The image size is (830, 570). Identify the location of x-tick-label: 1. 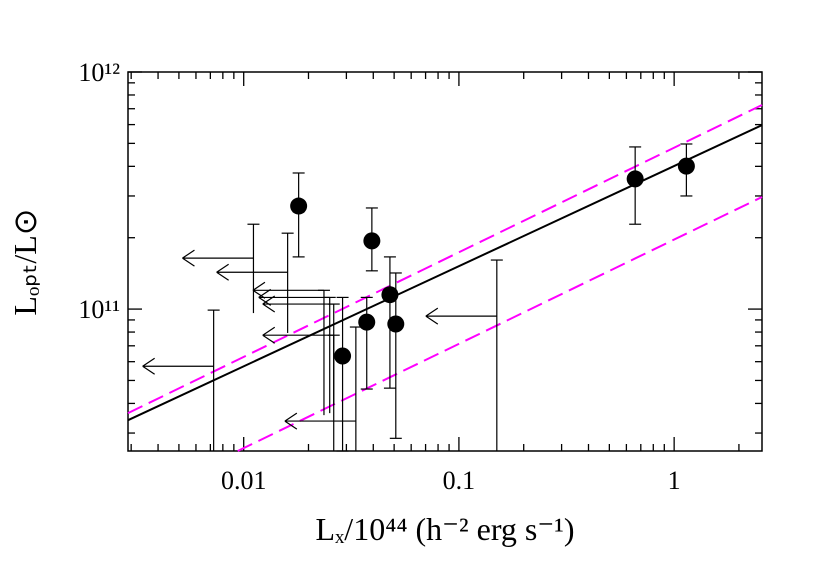
(674, 480).